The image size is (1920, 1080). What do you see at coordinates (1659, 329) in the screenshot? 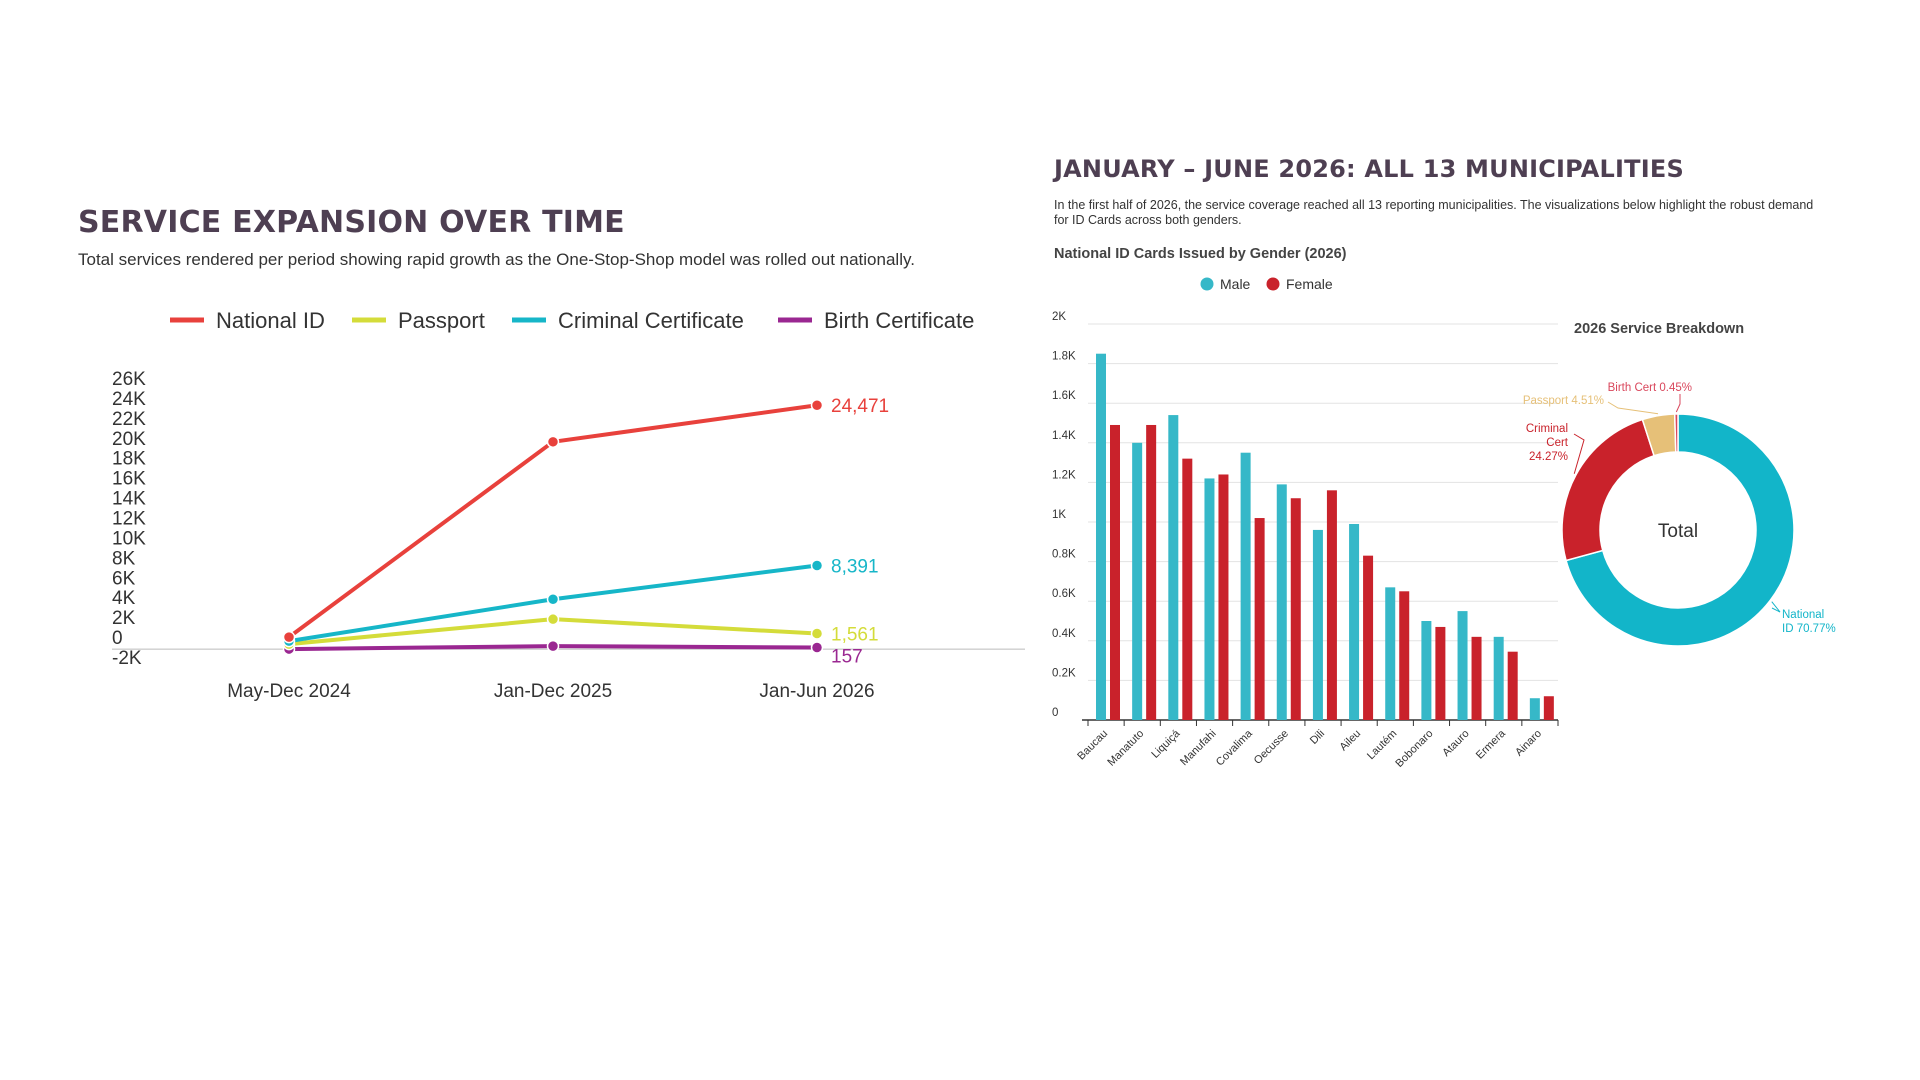
I see `donut-chart-title: 2026 Service Breakdown` at bounding box center [1659, 329].